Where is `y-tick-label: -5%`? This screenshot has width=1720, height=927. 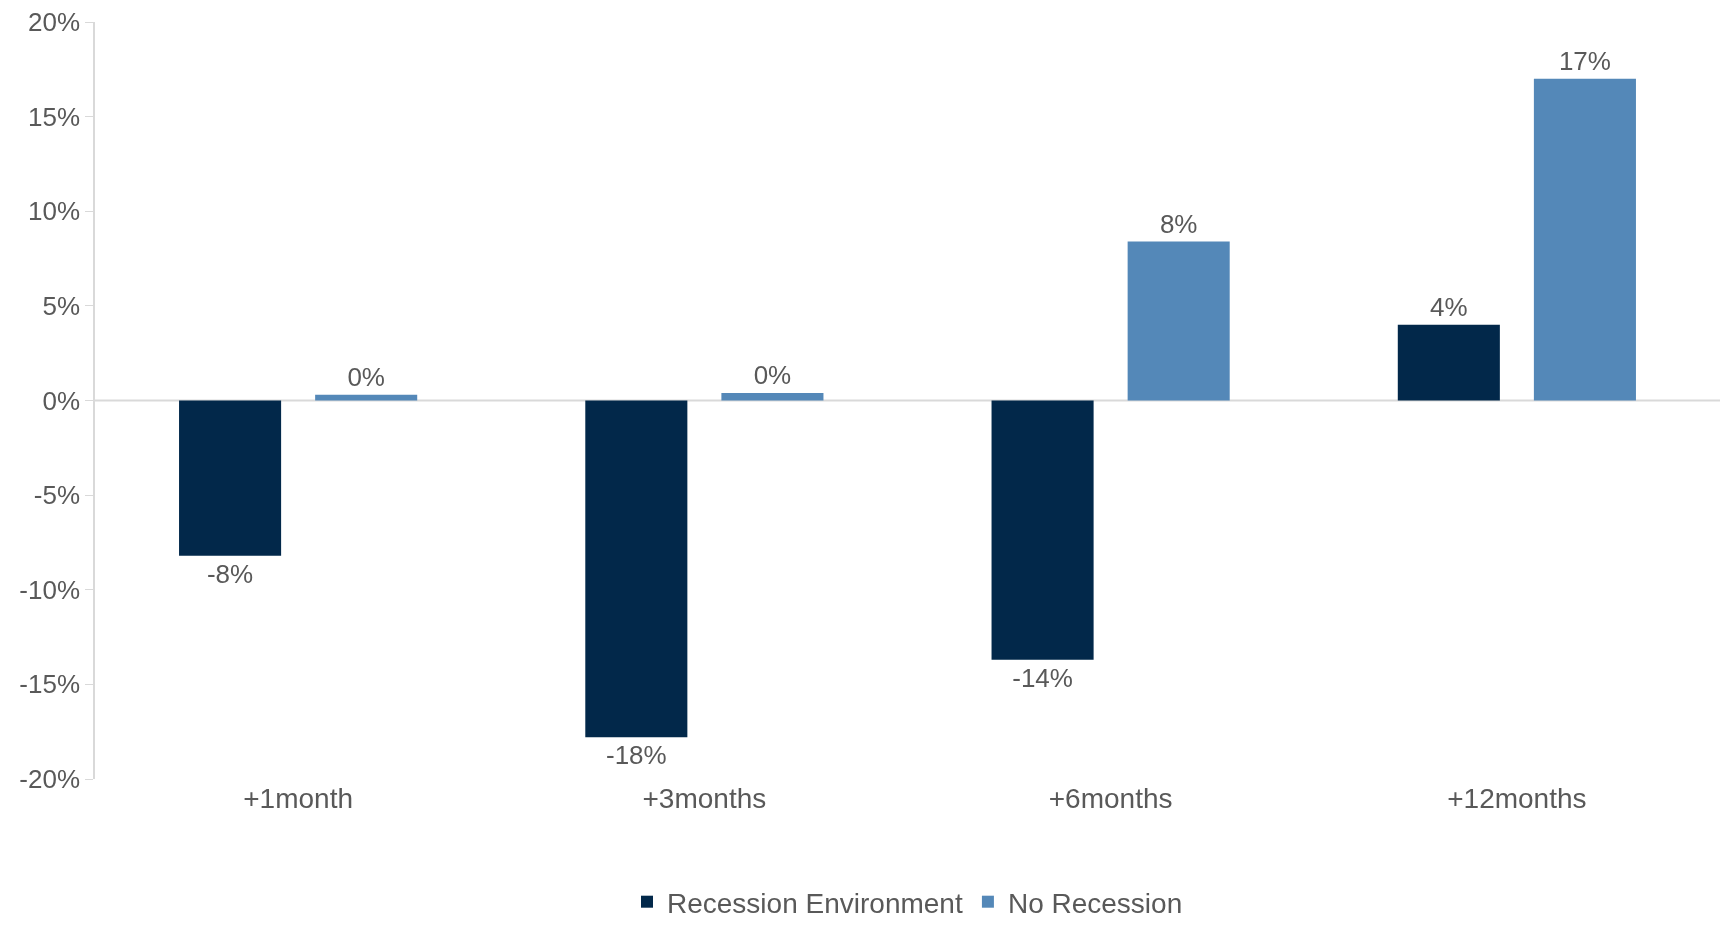
y-tick-label: -5% is located at coordinates (57, 495).